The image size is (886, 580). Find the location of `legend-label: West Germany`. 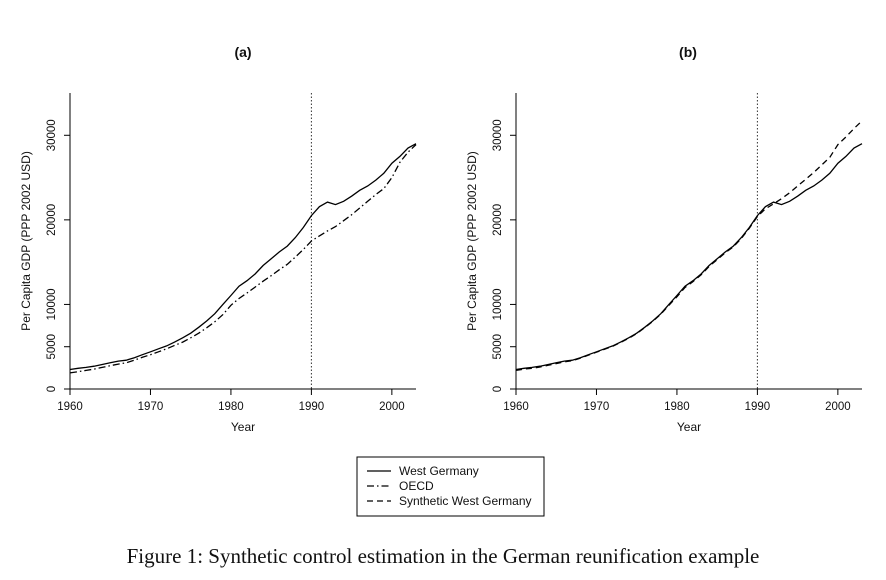

legend-label: West Germany is located at coordinates (439, 471).